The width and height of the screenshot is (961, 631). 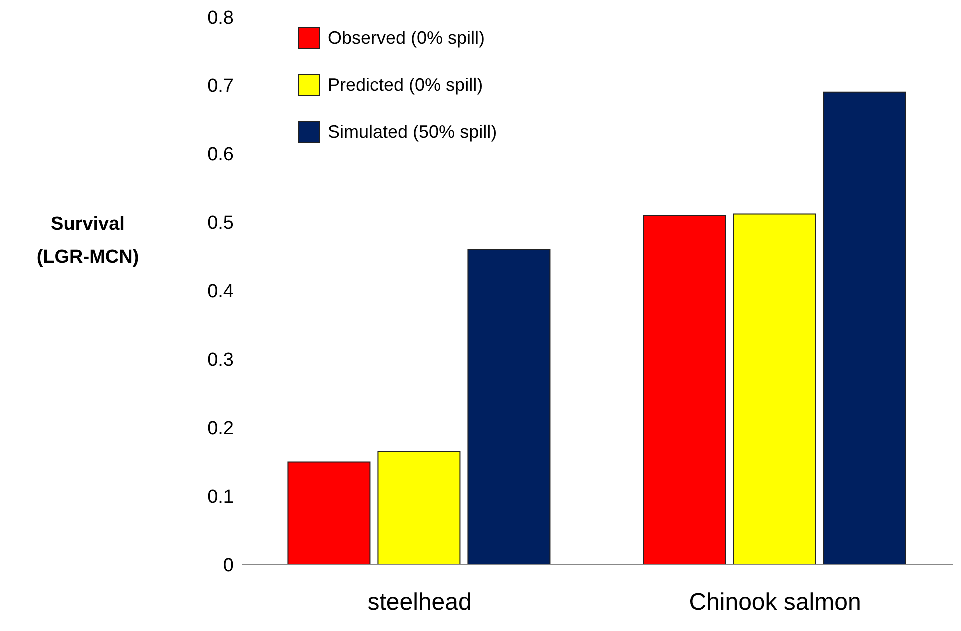 I want to click on y-tick-label: 0.8, so click(x=221, y=18).